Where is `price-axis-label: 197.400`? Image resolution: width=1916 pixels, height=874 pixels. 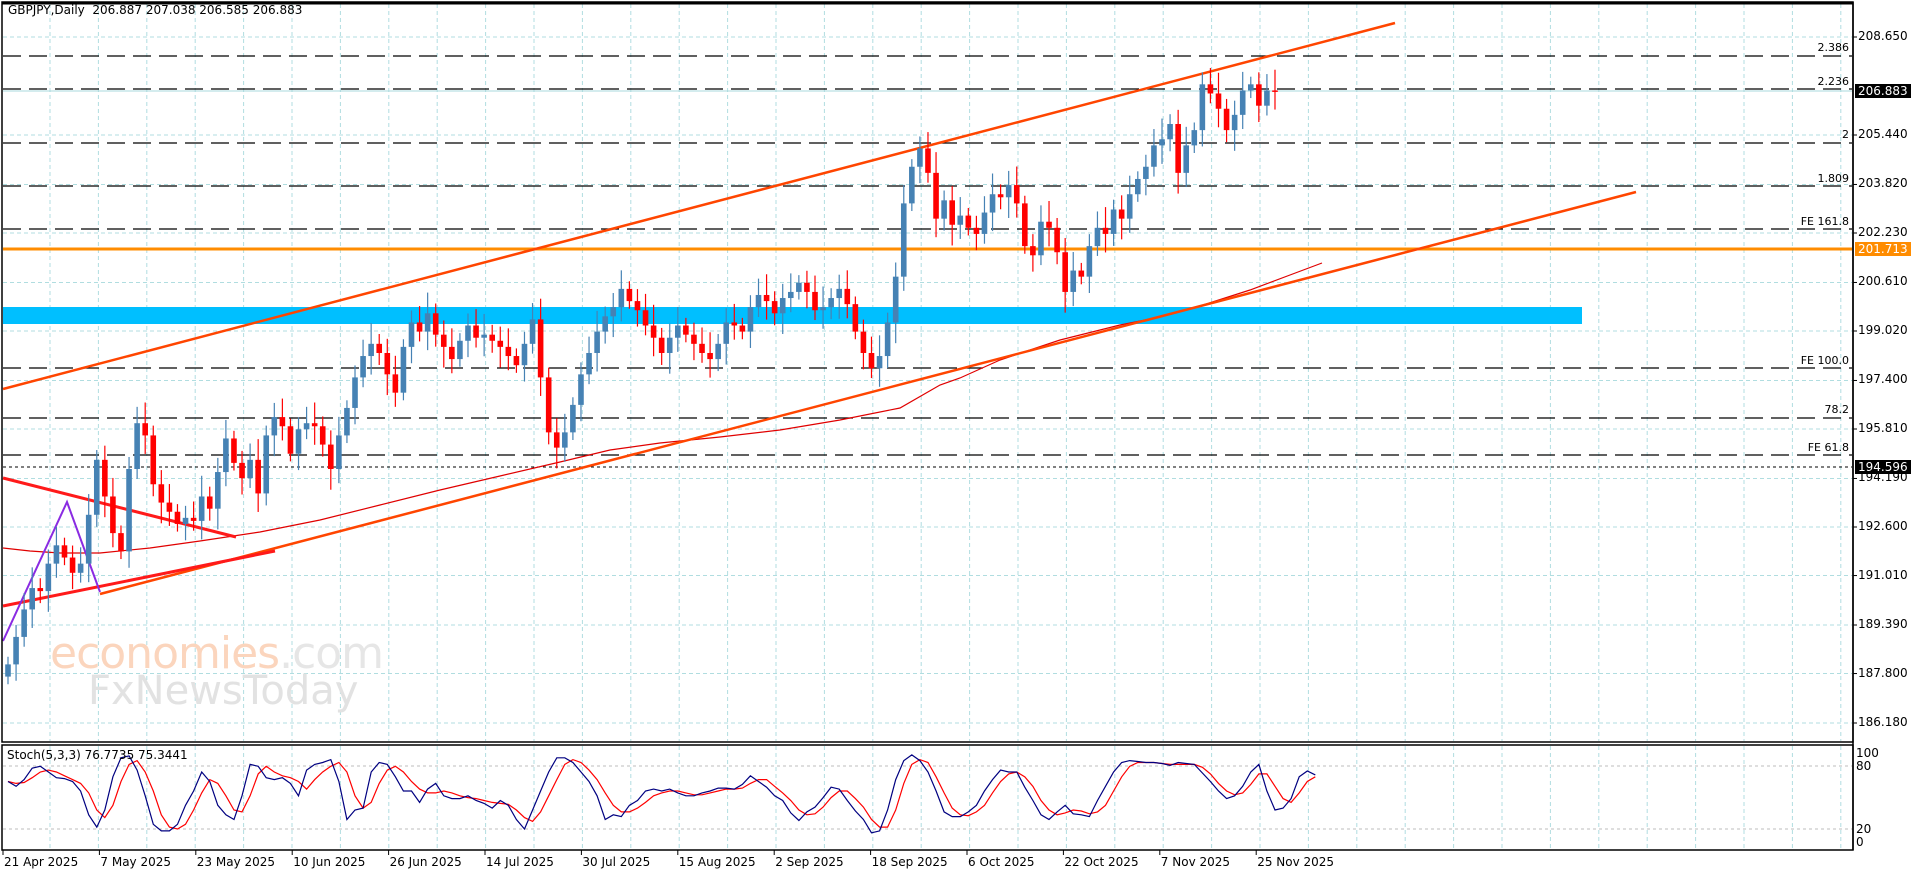 price-axis-label: 197.400 is located at coordinates (1883, 379).